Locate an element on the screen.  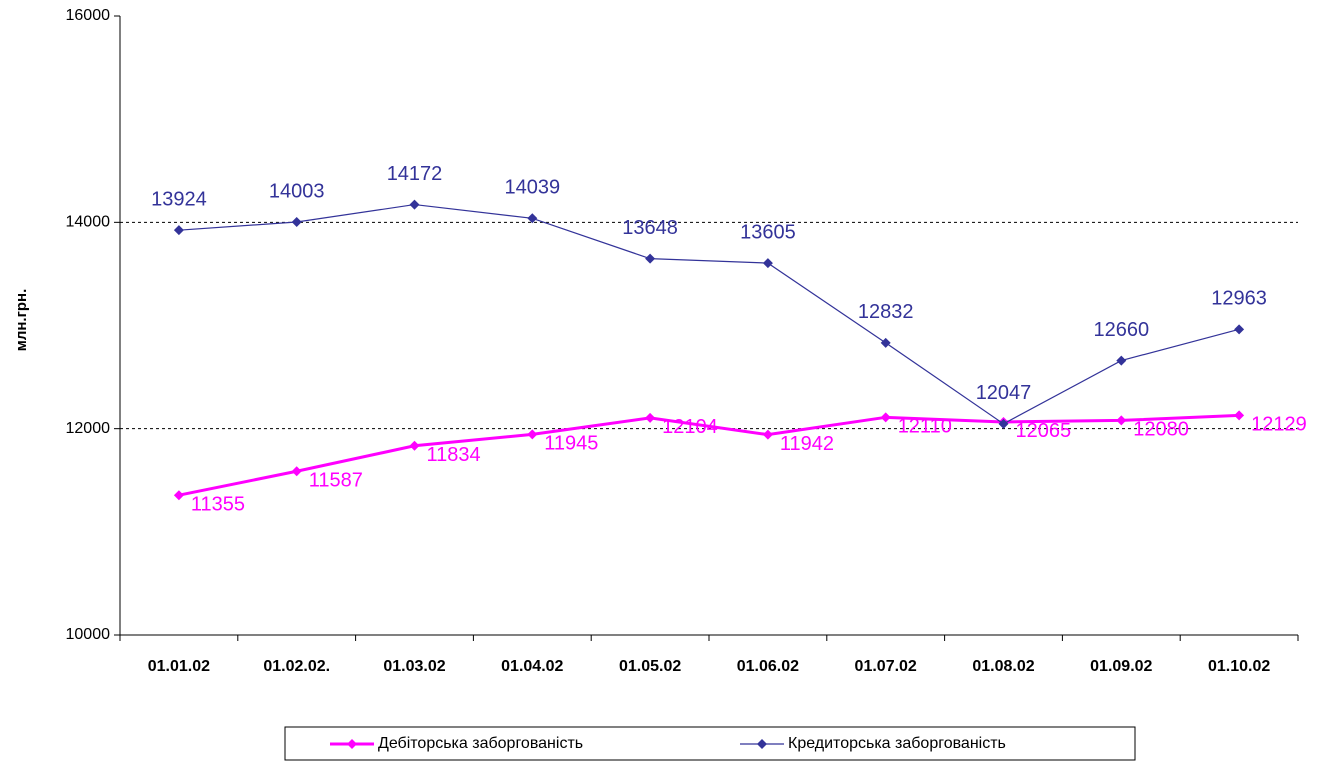
y-tick-label: 10000 is located at coordinates (88, 634).